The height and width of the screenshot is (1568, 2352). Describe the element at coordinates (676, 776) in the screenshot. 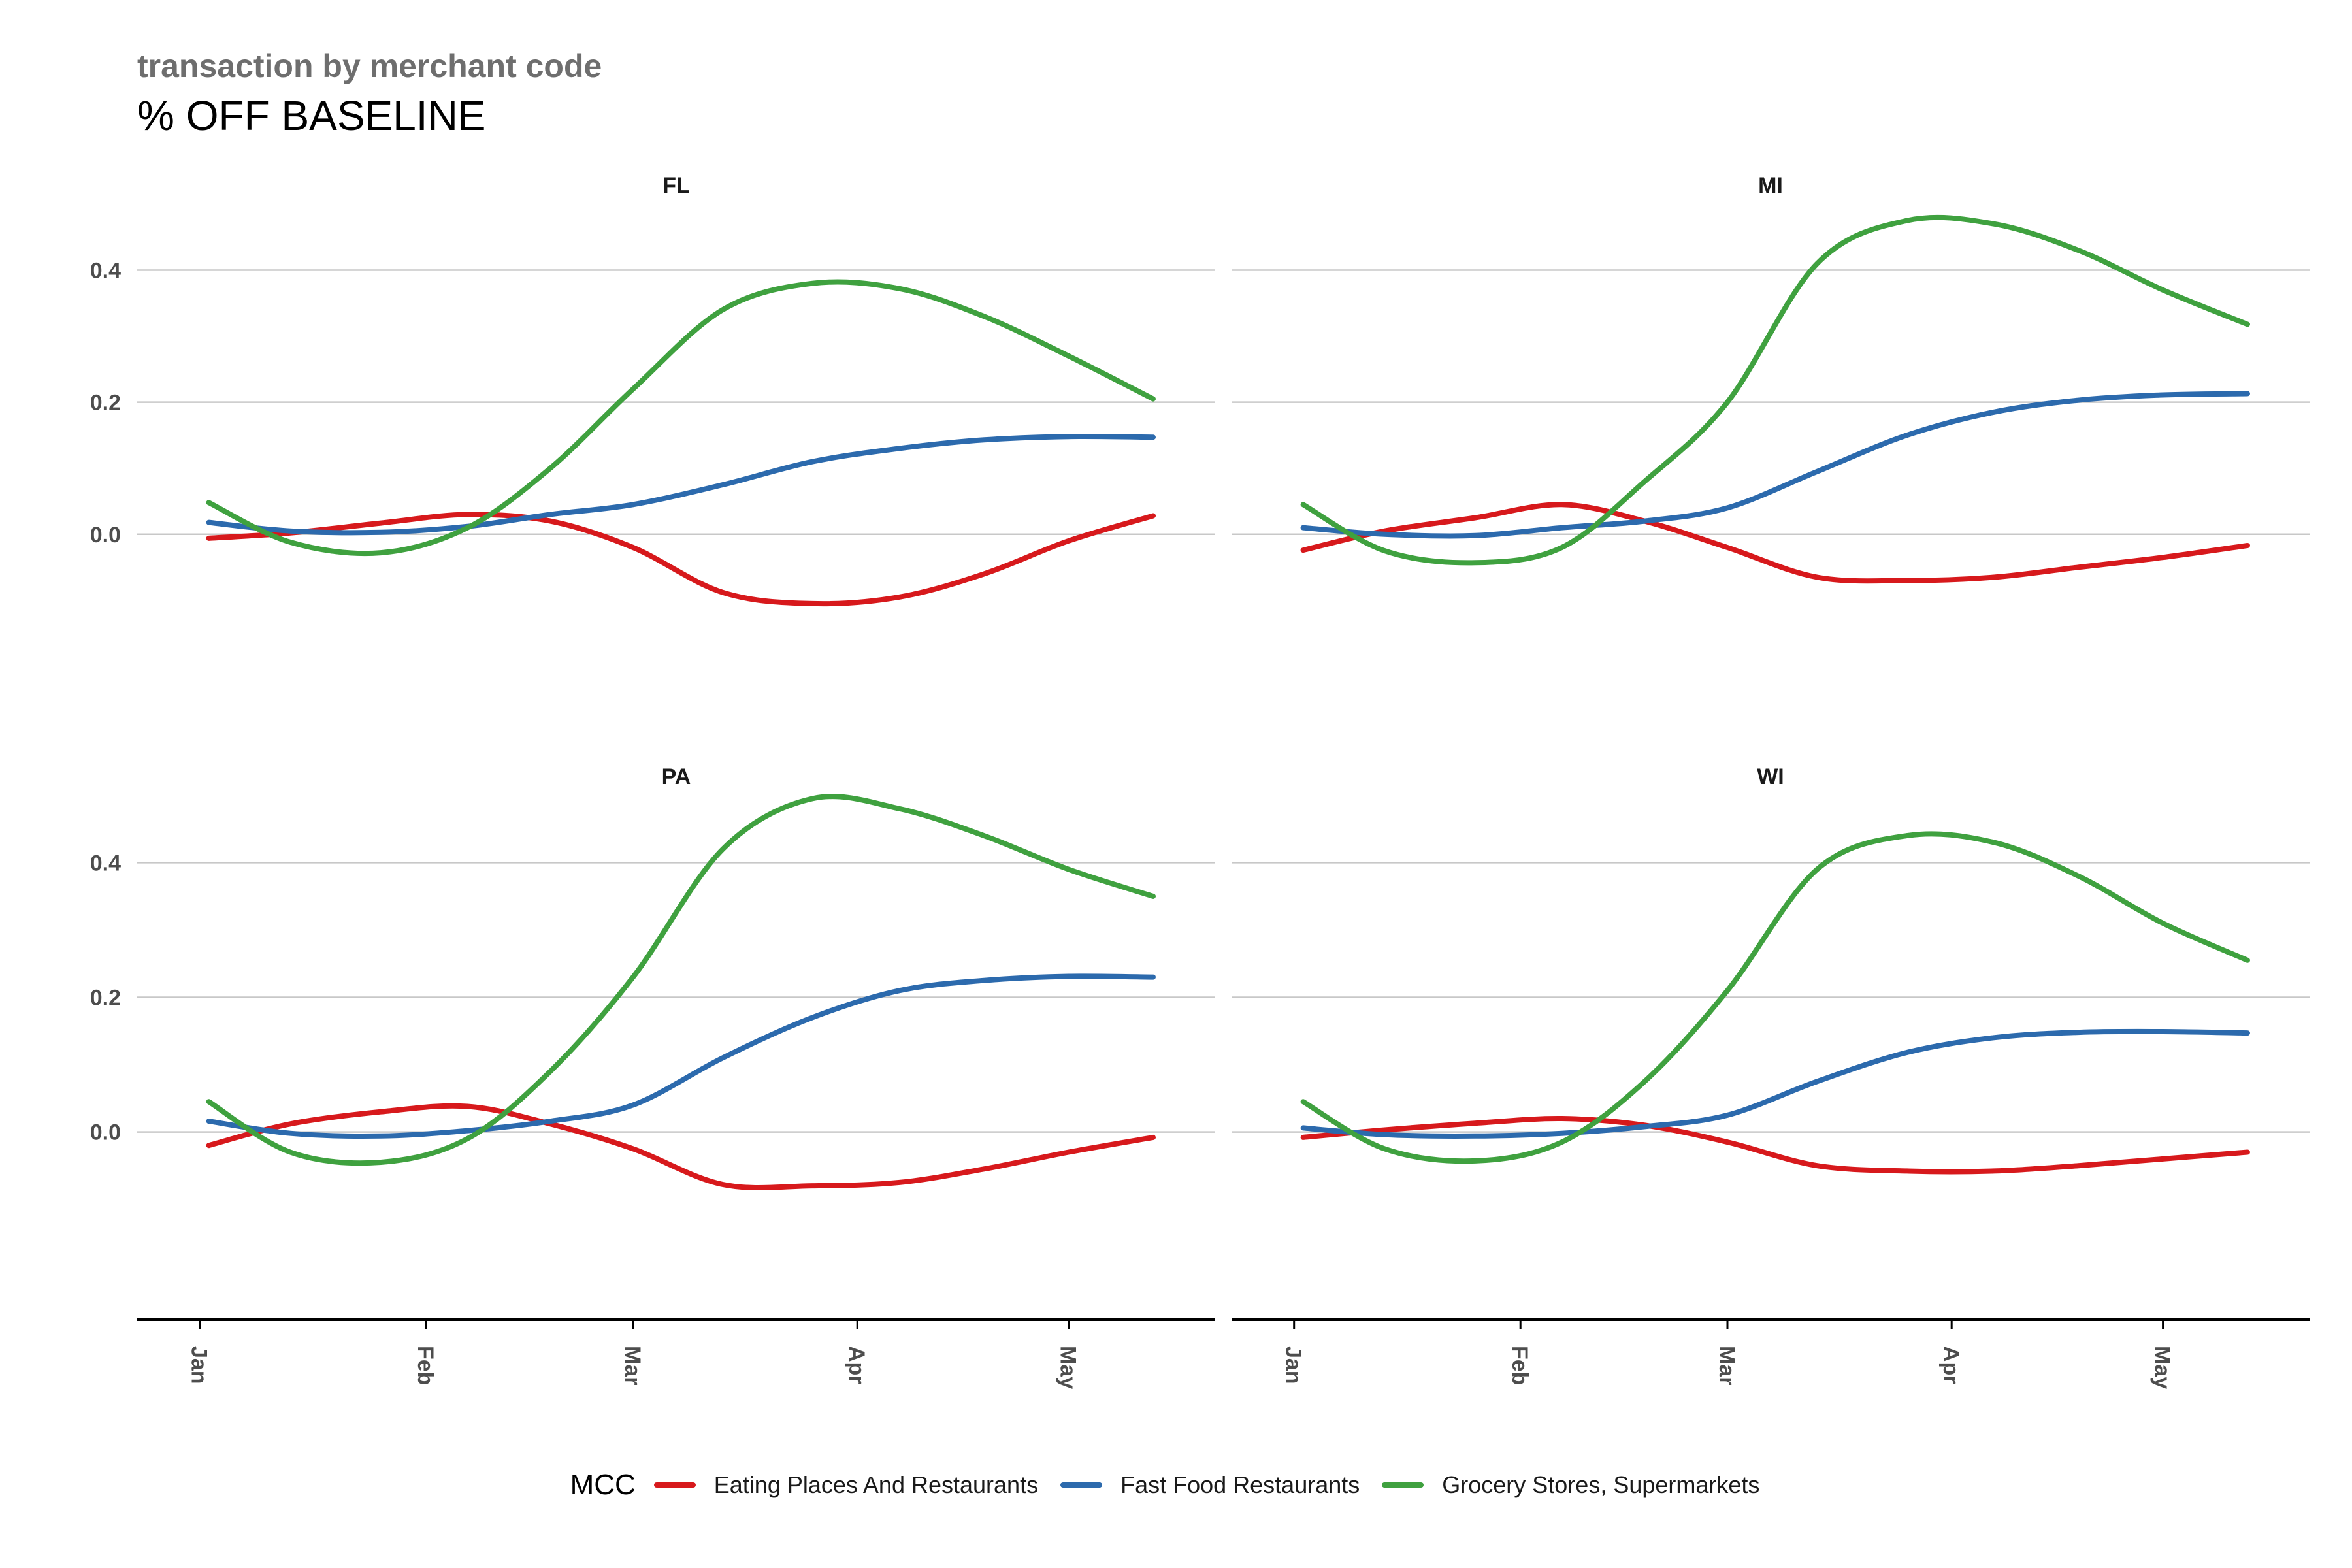

I see `facet-title-pa: PA` at that location.